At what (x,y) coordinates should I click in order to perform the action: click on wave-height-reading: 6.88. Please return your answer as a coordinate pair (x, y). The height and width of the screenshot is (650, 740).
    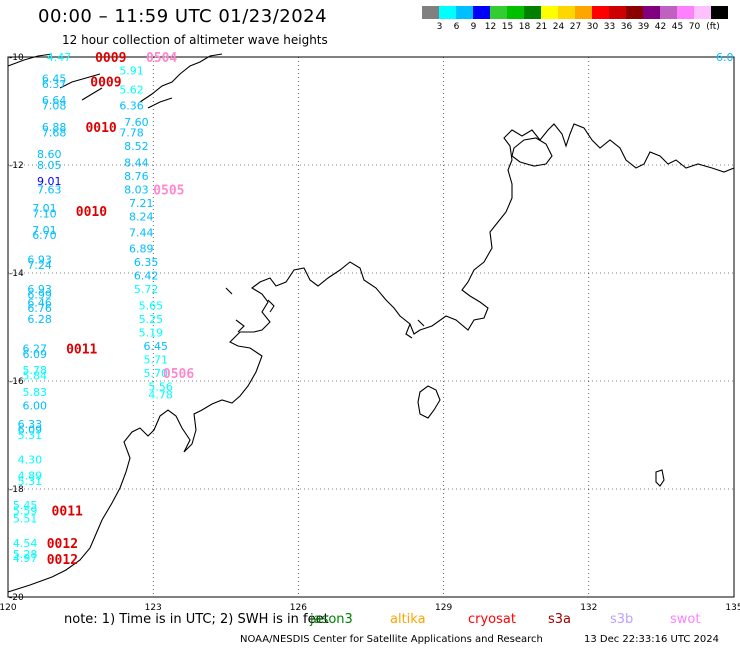
    Looking at the image, I should click on (54, 127).